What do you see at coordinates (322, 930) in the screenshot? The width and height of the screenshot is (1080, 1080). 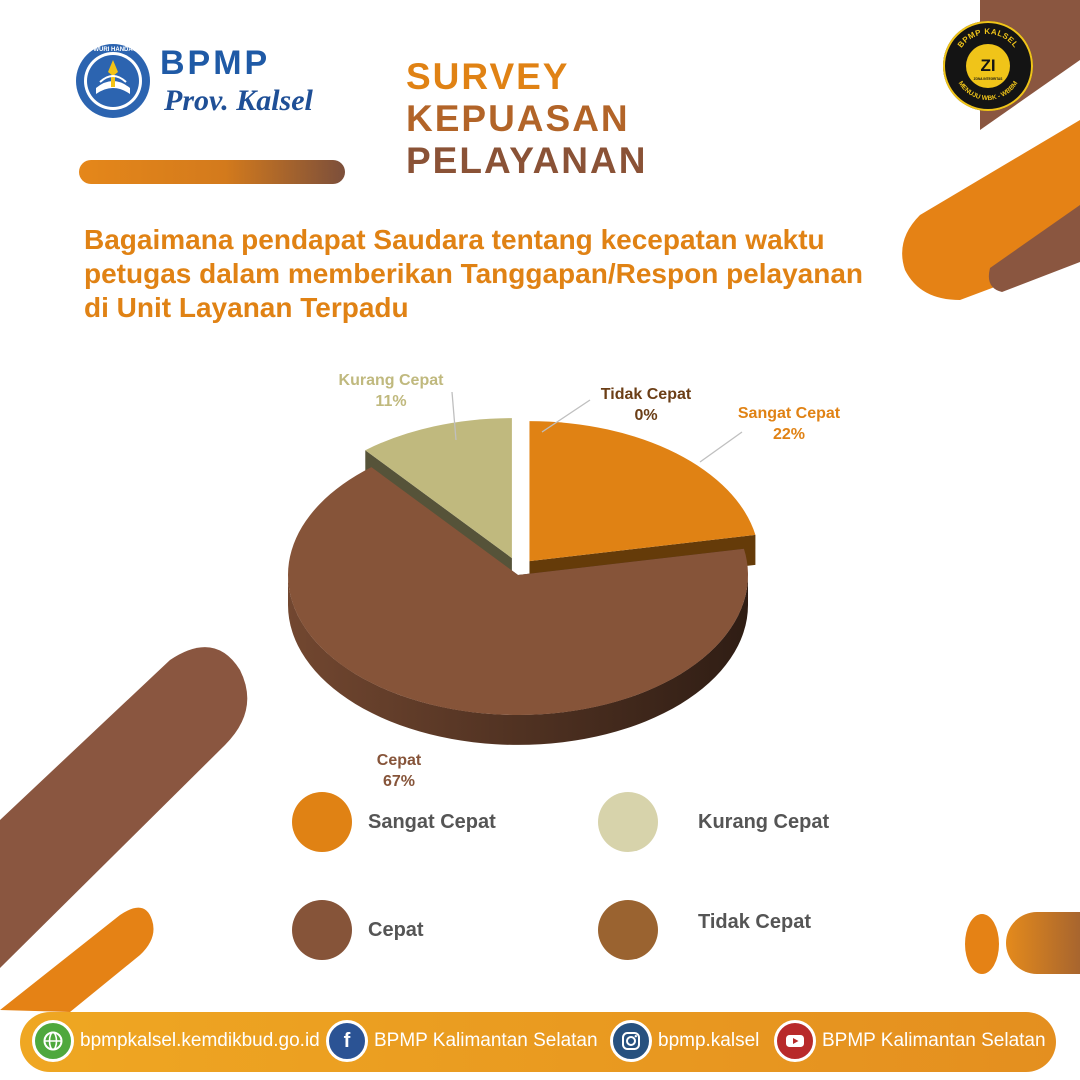 I see `legend-swatch-cepat` at bounding box center [322, 930].